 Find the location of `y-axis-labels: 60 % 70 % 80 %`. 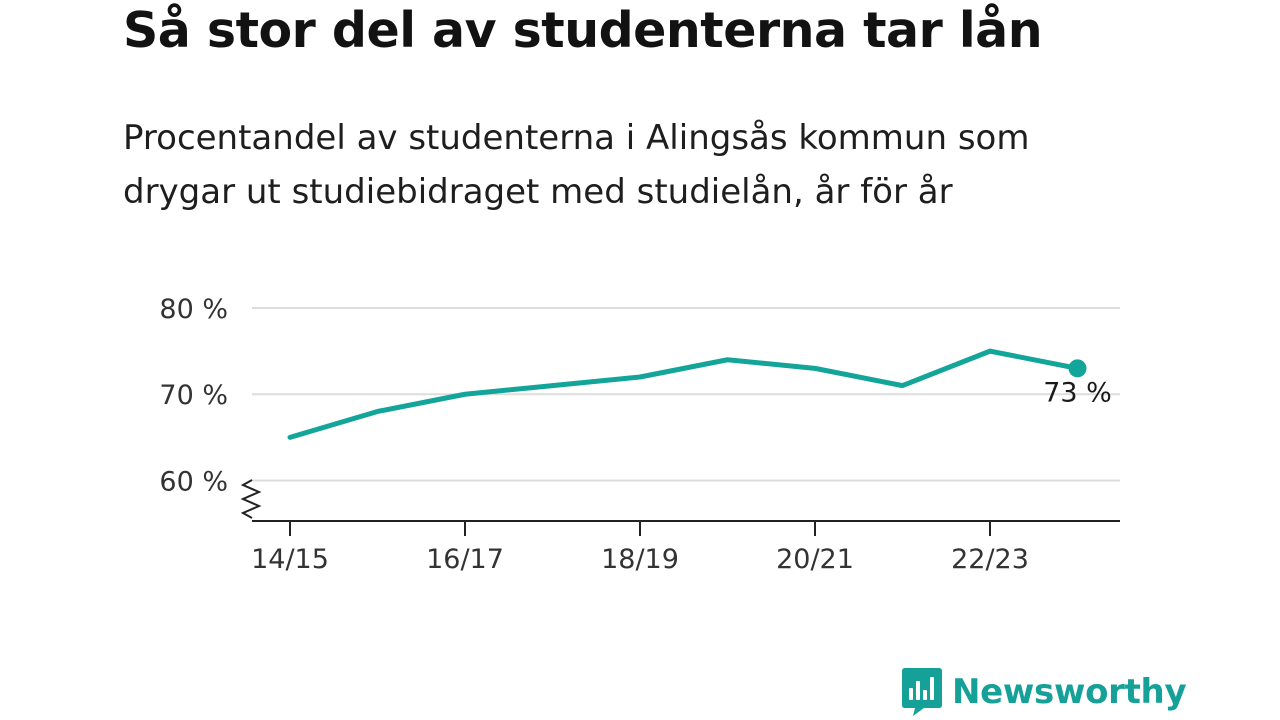

y-axis-labels: 60 % 70 % 80 % is located at coordinates (193, 395).